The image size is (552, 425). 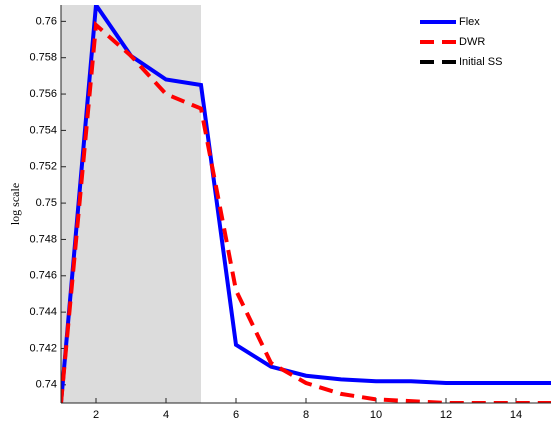 What do you see at coordinates (376, 415) in the screenshot?
I see `x-tick-label: 10` at bounding box center [376, 415].